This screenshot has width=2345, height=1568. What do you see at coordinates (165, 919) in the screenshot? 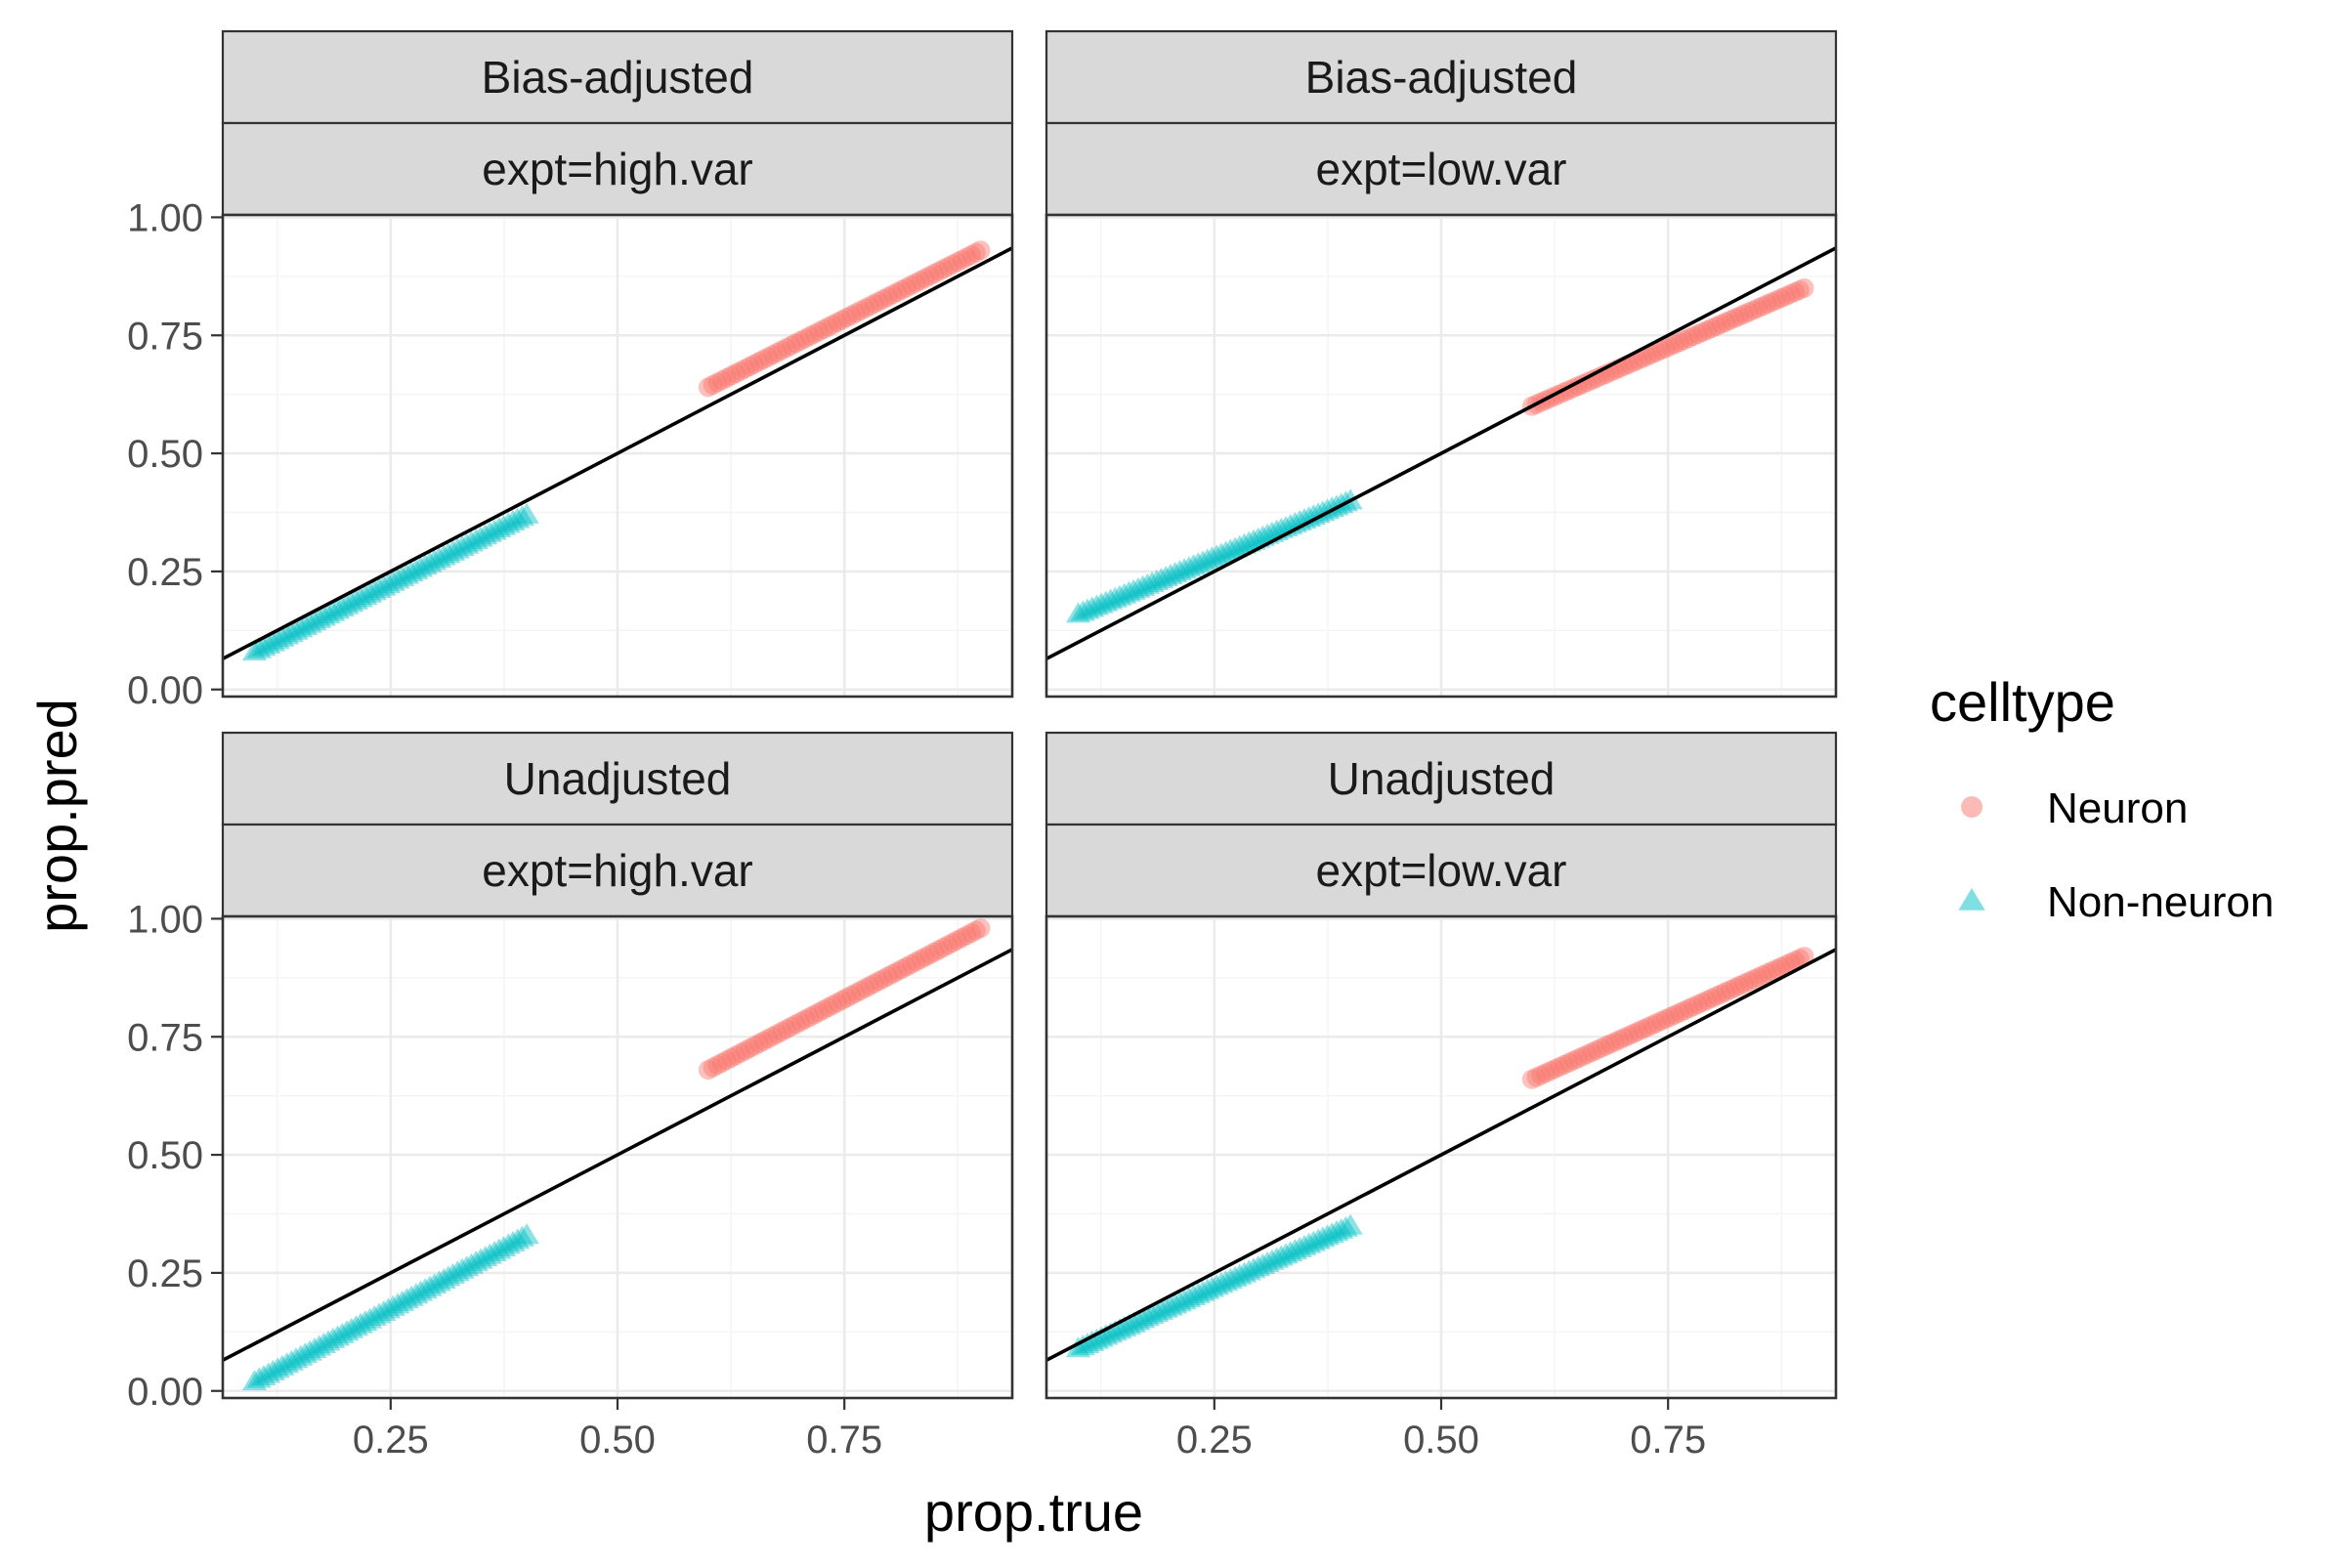
I see `y-tick-label: 1.00` at bounding box center [165, 919].